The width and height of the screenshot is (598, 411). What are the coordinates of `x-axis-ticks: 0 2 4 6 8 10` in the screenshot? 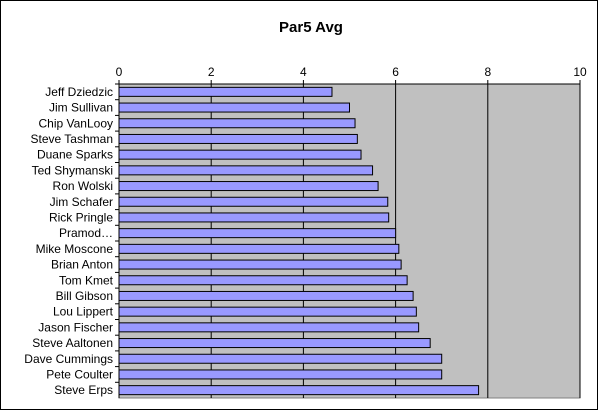 It's located at (351, 75).